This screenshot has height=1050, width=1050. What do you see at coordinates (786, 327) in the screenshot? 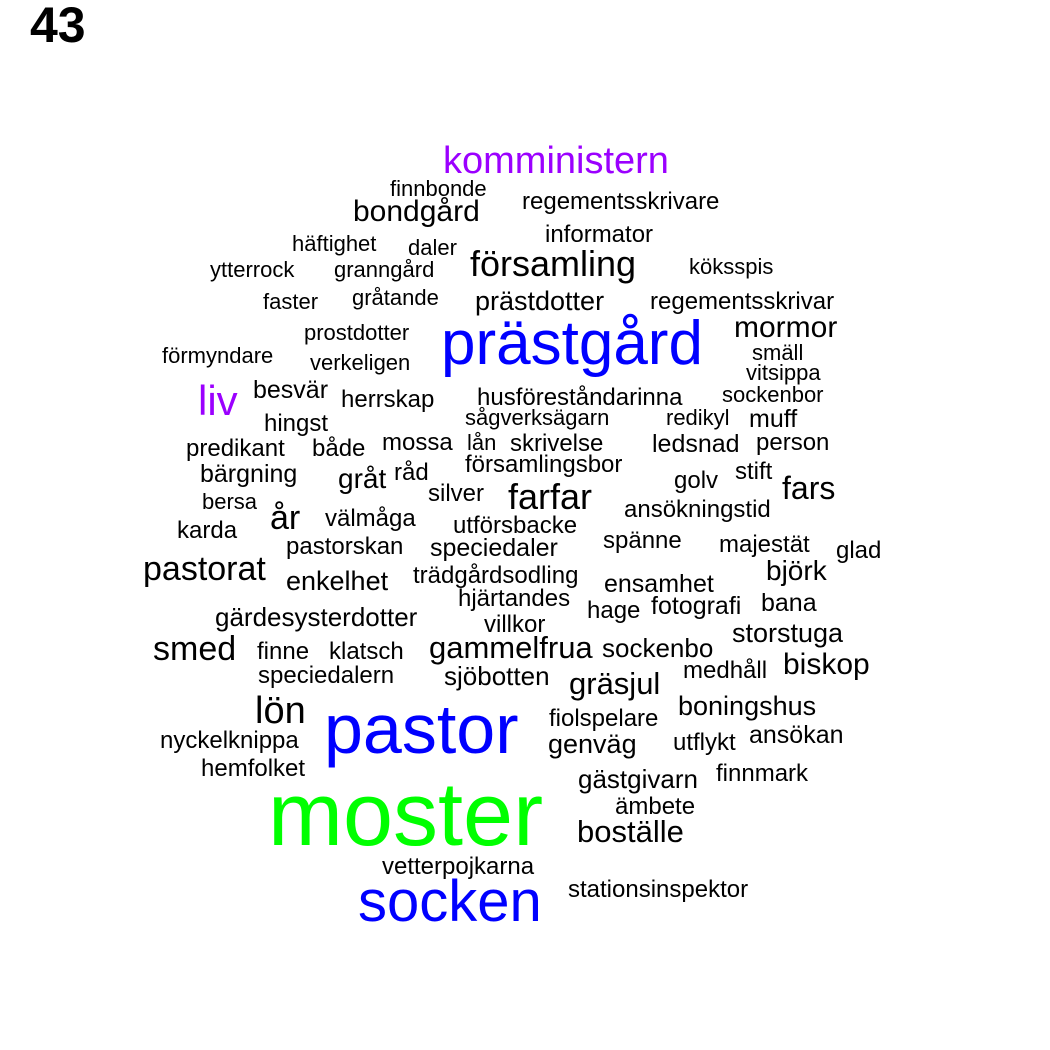
I see `word-mormor: mormor` at bounding box center [786, 327].